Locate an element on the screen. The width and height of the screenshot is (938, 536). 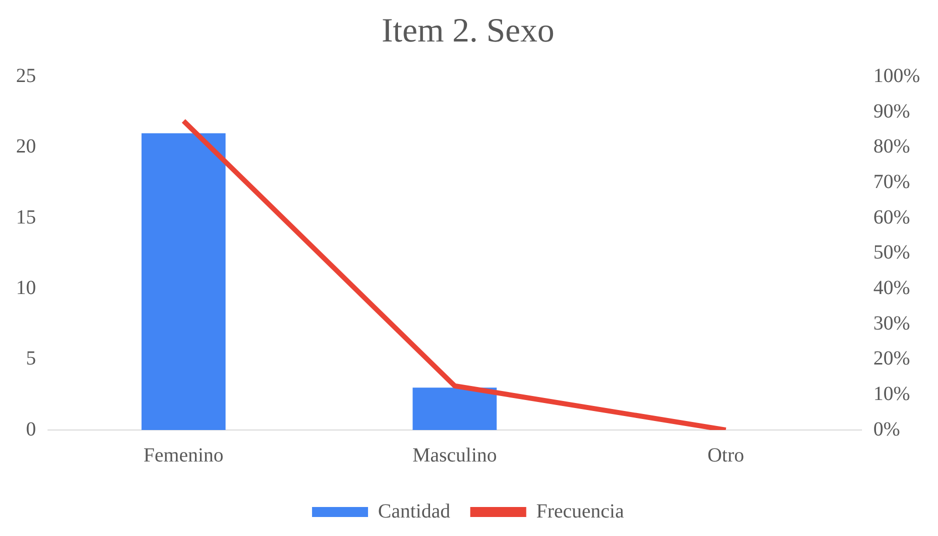
y2-tick-label: 80% is located at coordinates (891, 147).